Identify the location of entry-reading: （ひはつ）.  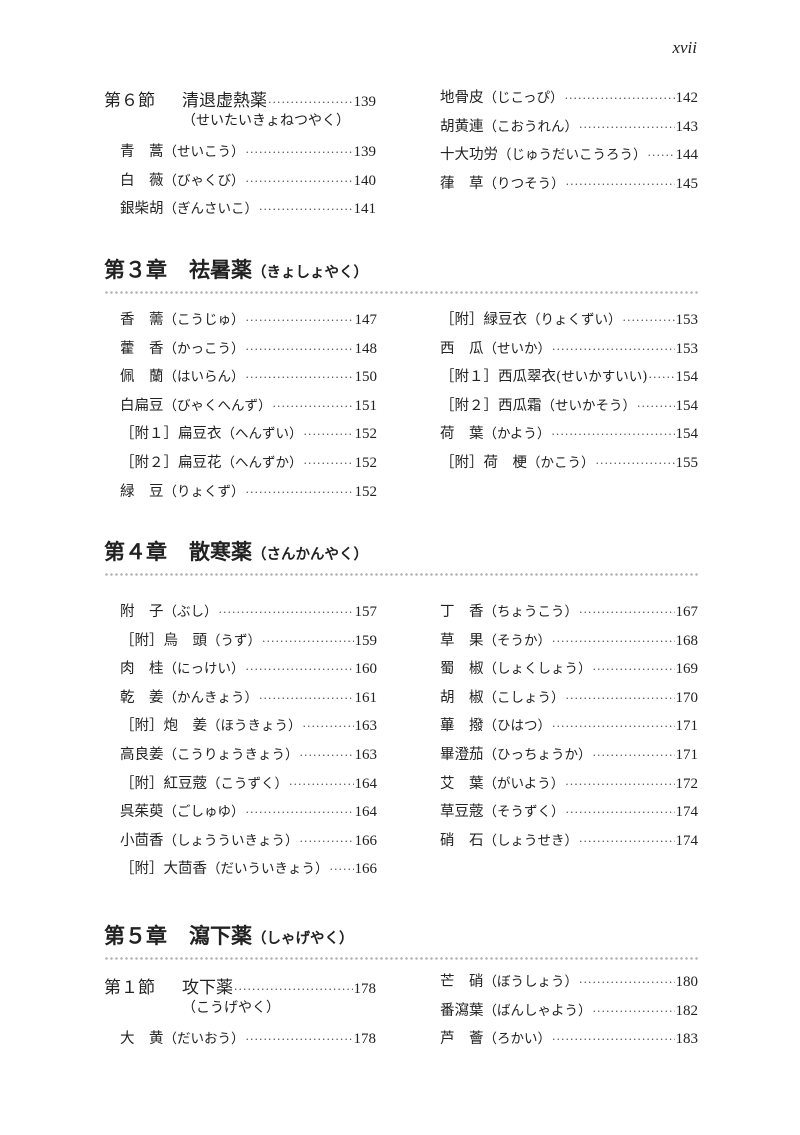
(517, 726).